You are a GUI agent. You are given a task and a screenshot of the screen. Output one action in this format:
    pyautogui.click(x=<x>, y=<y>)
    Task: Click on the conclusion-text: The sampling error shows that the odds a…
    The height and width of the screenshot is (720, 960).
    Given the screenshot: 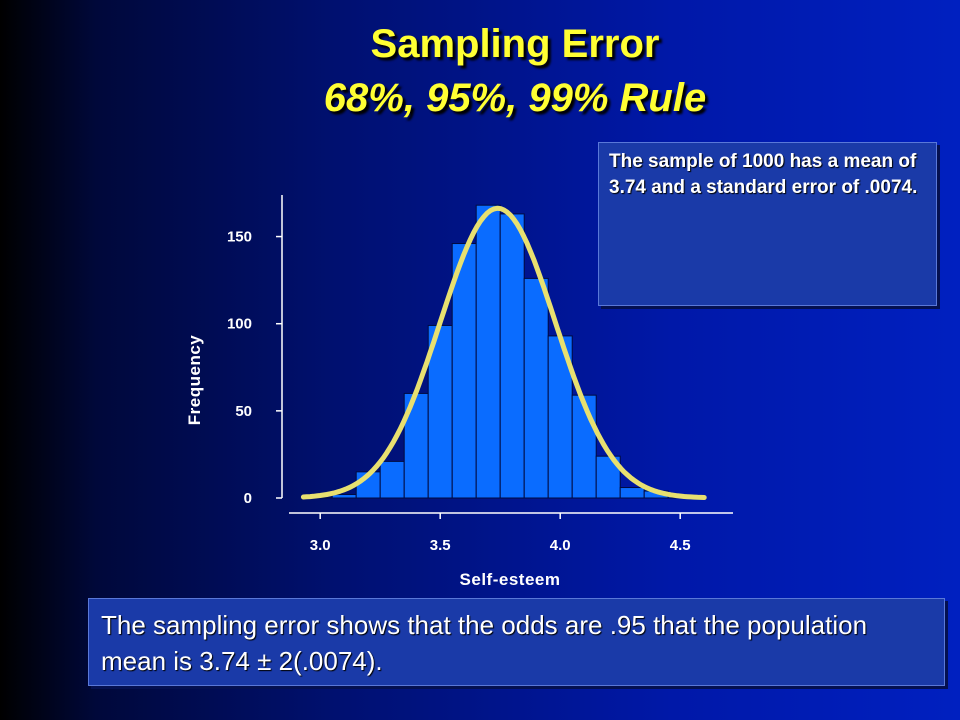 What is the action you would take?
    pyautogui.click(x=484, y=643)
    